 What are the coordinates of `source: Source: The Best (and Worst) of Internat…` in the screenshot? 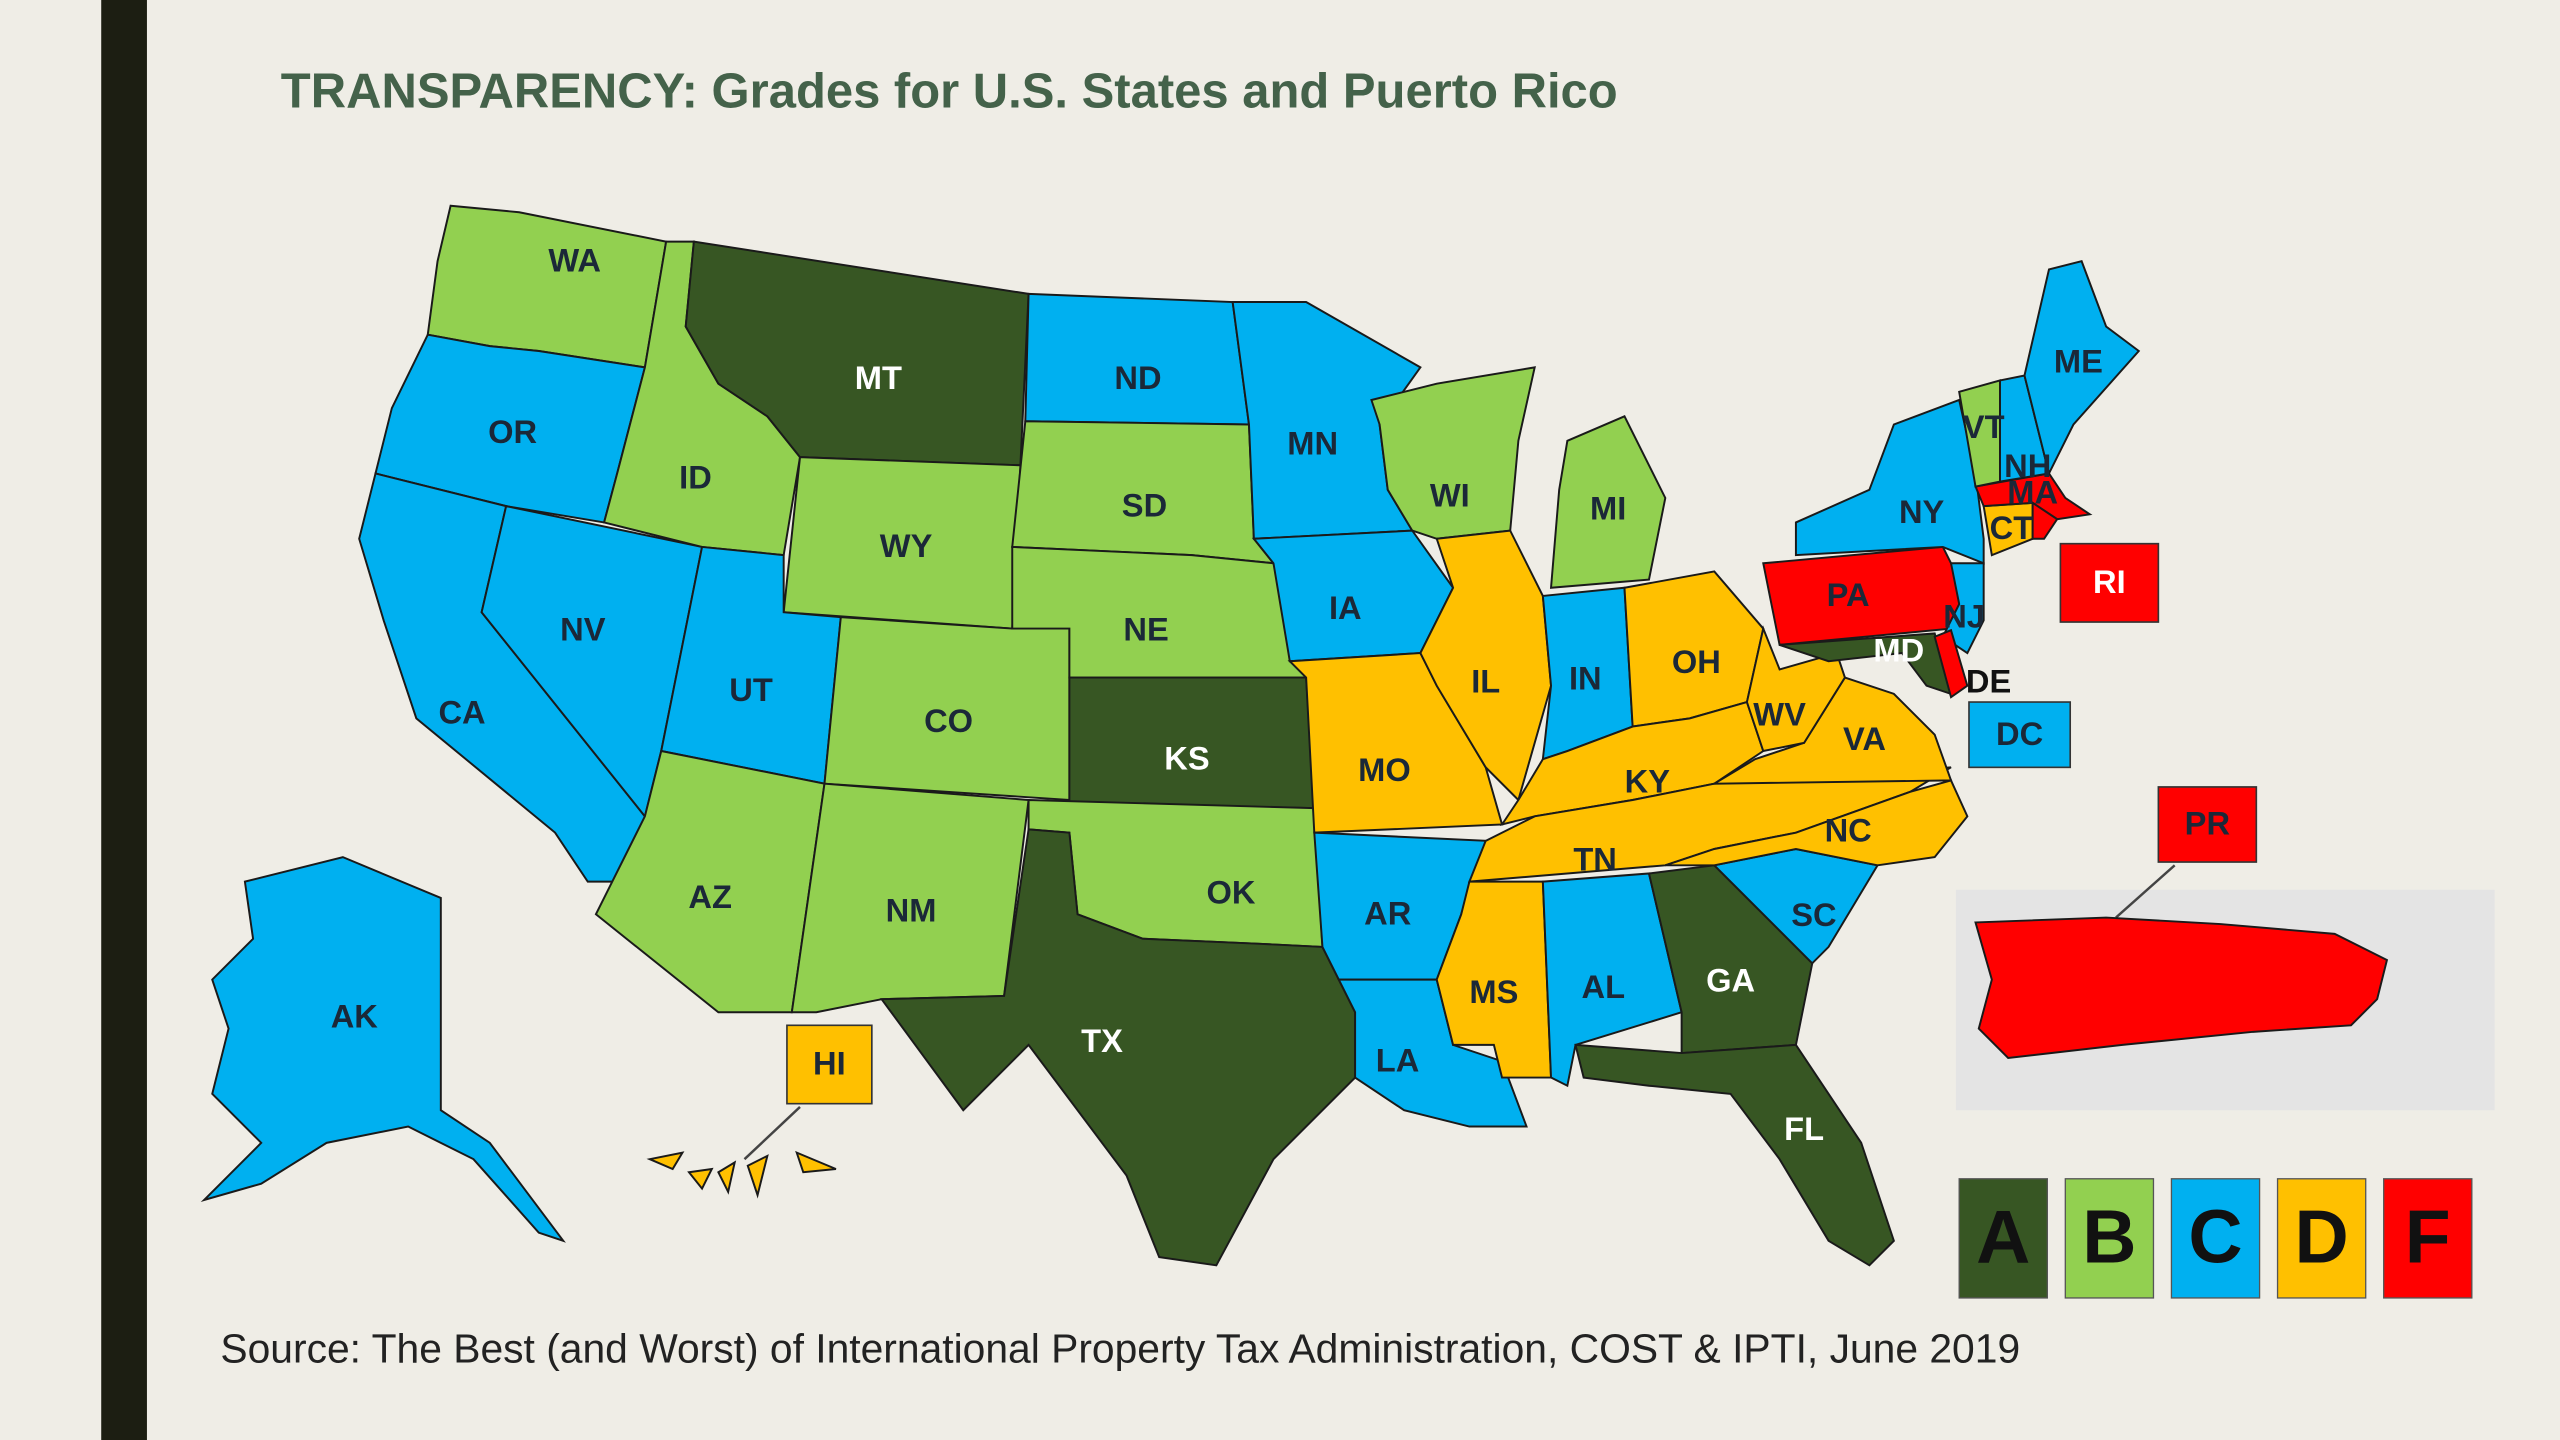 It's located at (1120, 1349).